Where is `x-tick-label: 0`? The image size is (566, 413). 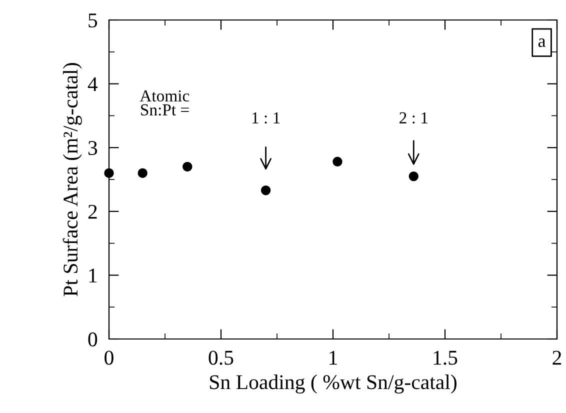 x-tick-label: 0 is located at coordinates (109, 357).